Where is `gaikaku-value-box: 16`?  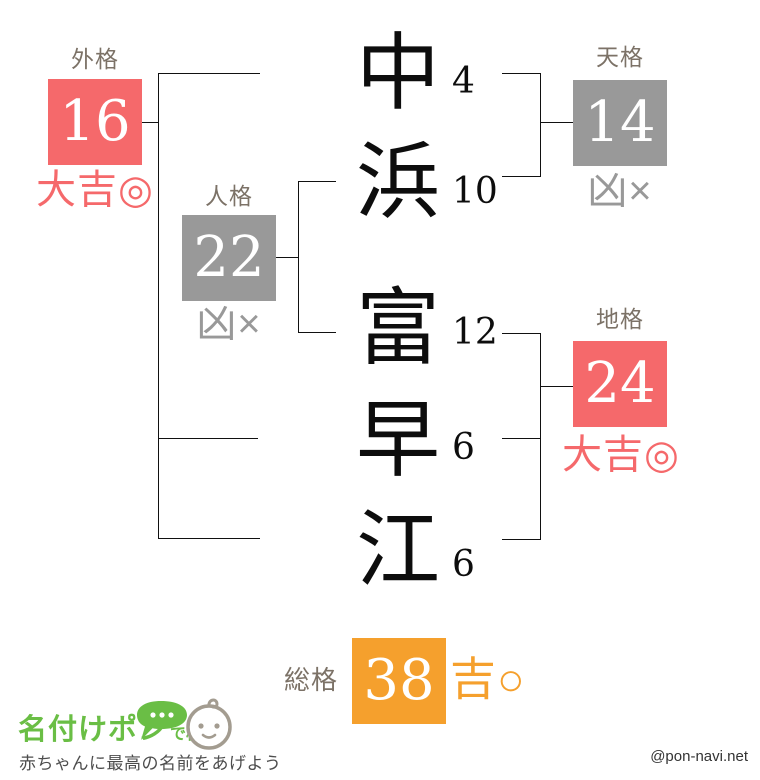
gaikaku-value-box: 16 is located at coordinates (95, 122).